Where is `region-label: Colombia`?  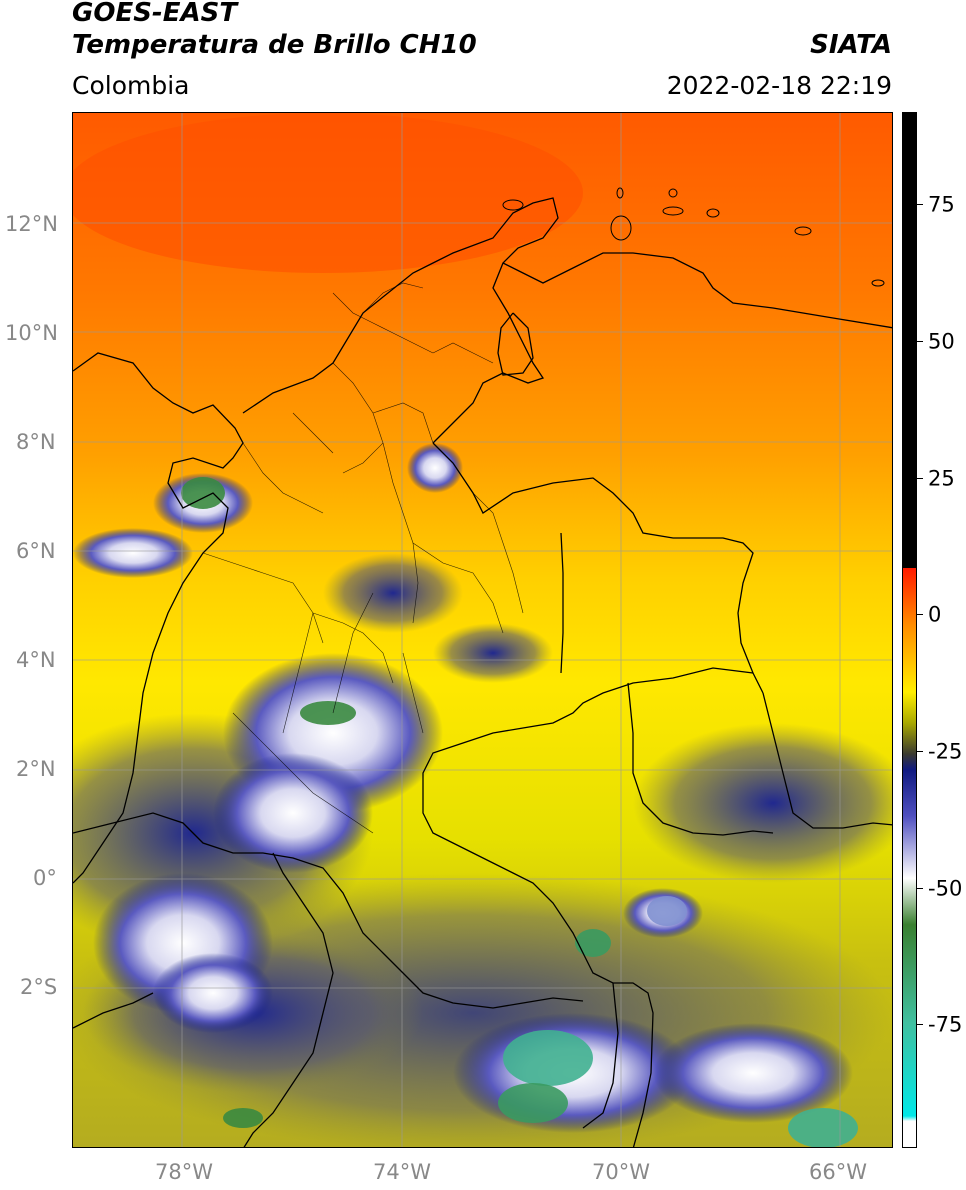 region-label: Colombia is located at coordinates (131, 85).